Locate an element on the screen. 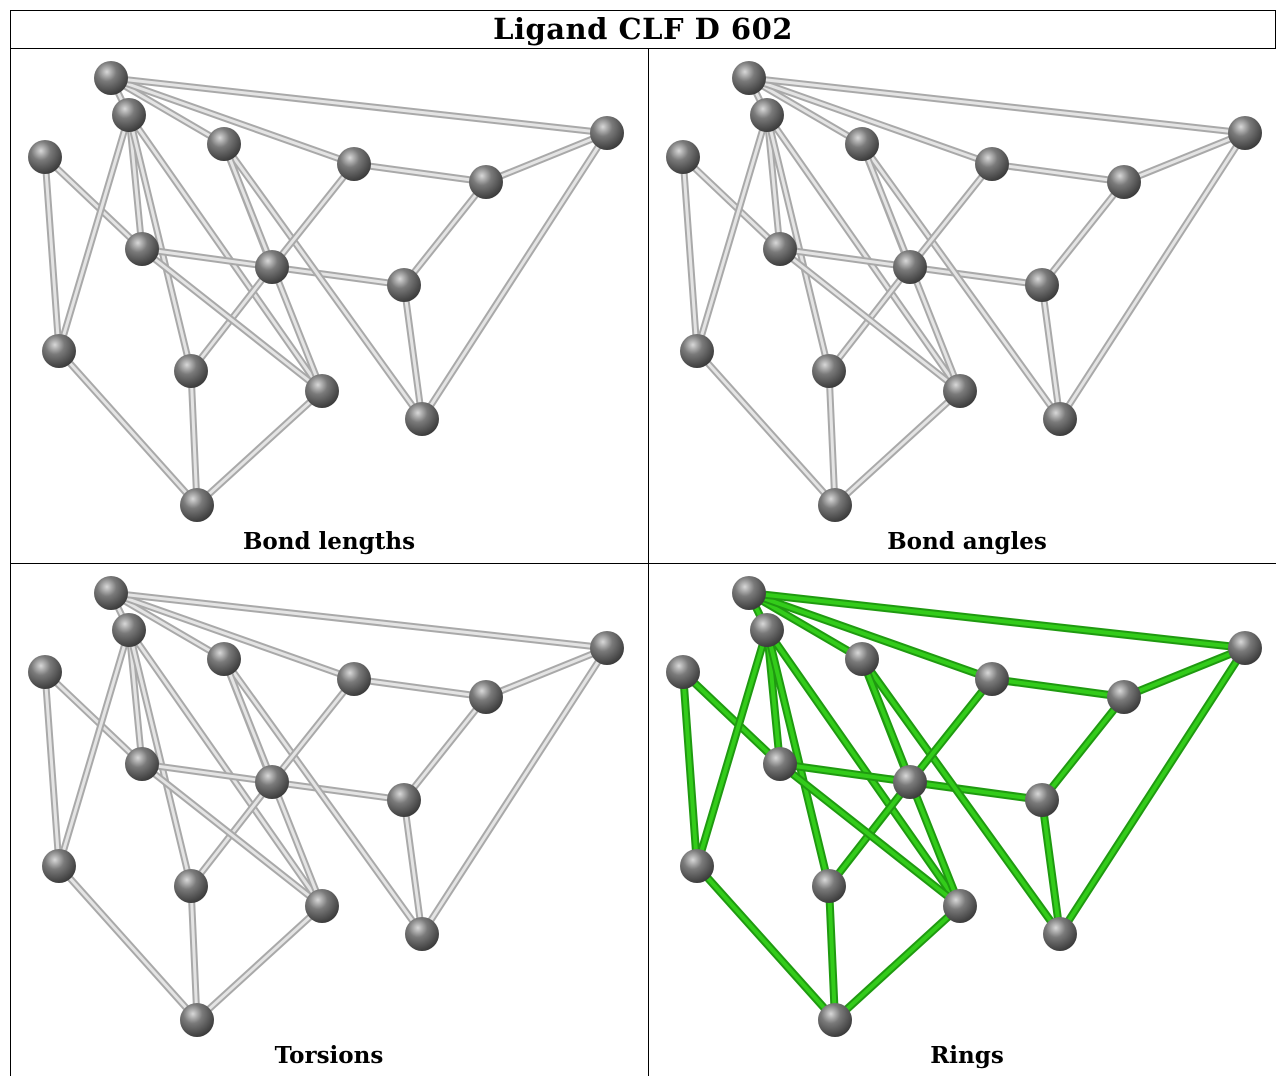 This screenshot has height=1080, width=1277. caption-bond-angles: Bond angles is located at coordinates (967, 541).